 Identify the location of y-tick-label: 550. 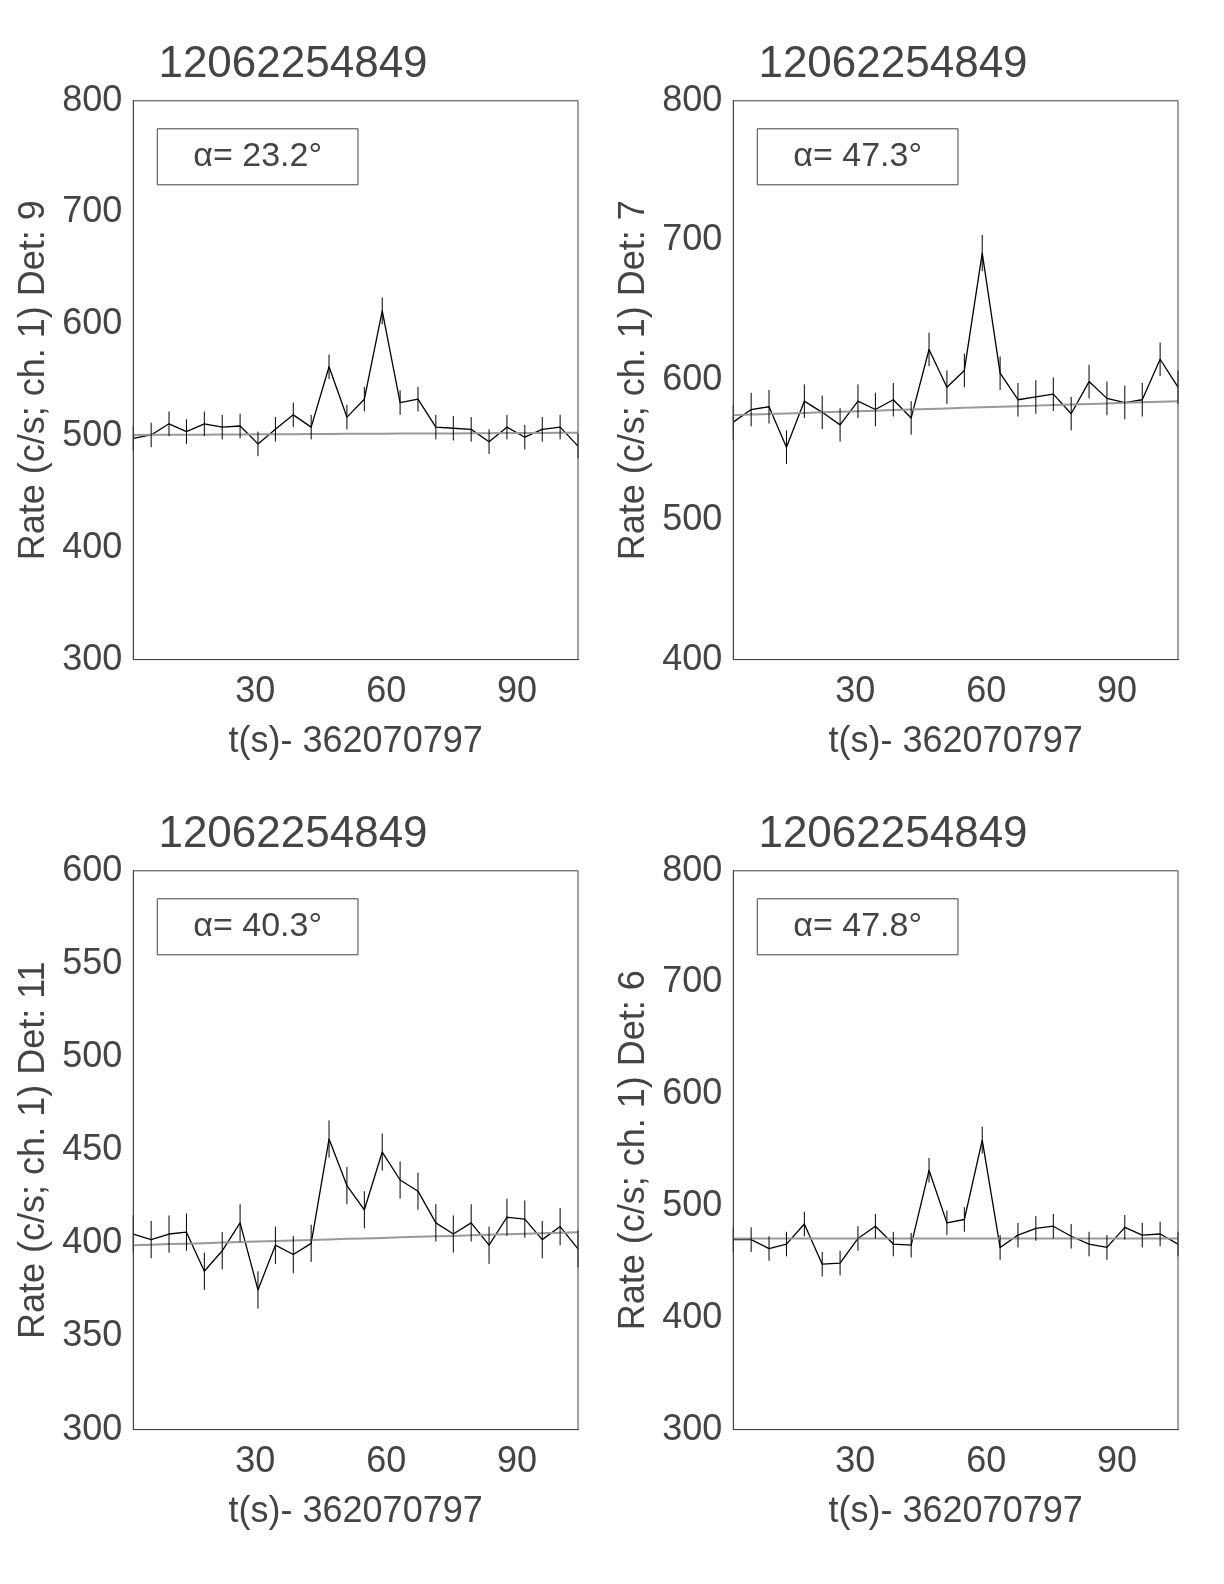
(92, 961).